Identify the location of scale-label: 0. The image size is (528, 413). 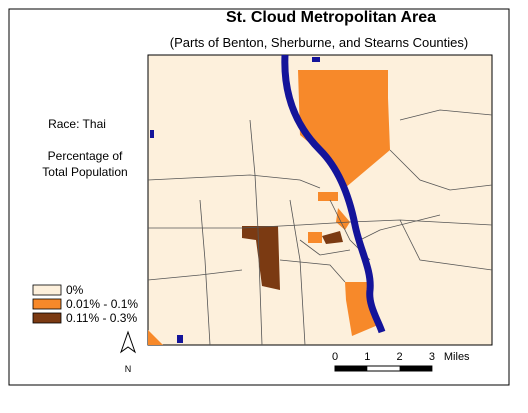
(335, 357).